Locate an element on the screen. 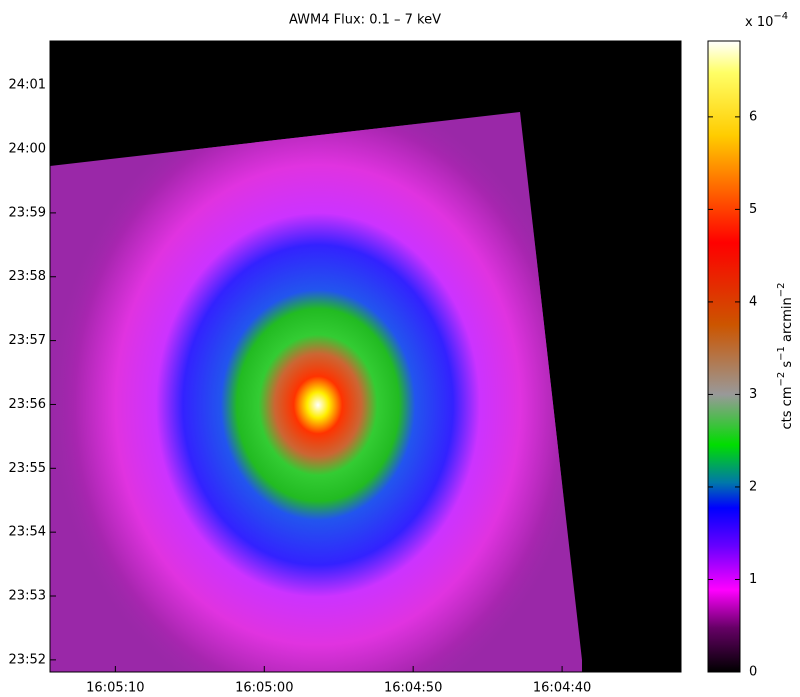 Image resolution: width=800 pixels, height=697 pixels. y-tick-label: 23:53 is located at coordinates (27, 596).